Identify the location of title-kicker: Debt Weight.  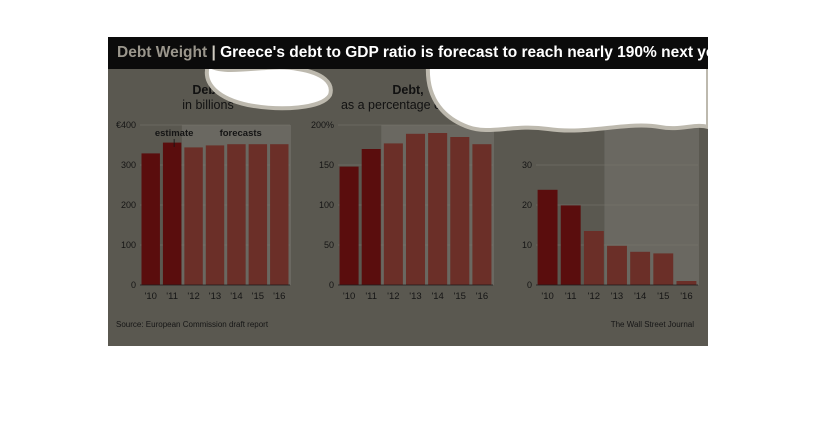
(162, 52).